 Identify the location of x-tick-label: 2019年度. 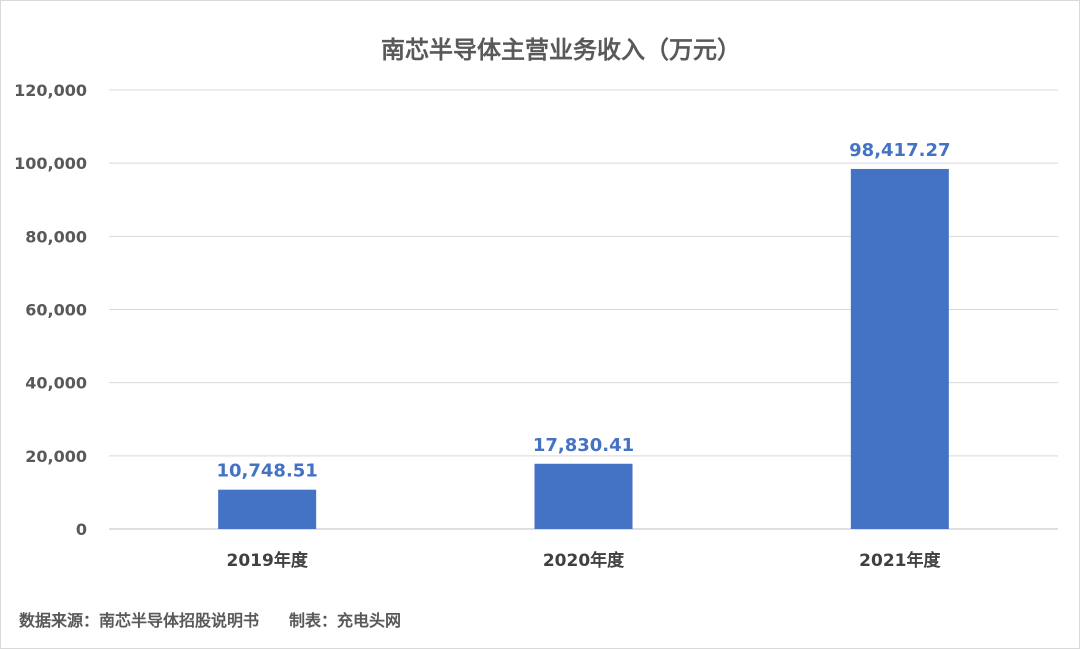
(268, 560).